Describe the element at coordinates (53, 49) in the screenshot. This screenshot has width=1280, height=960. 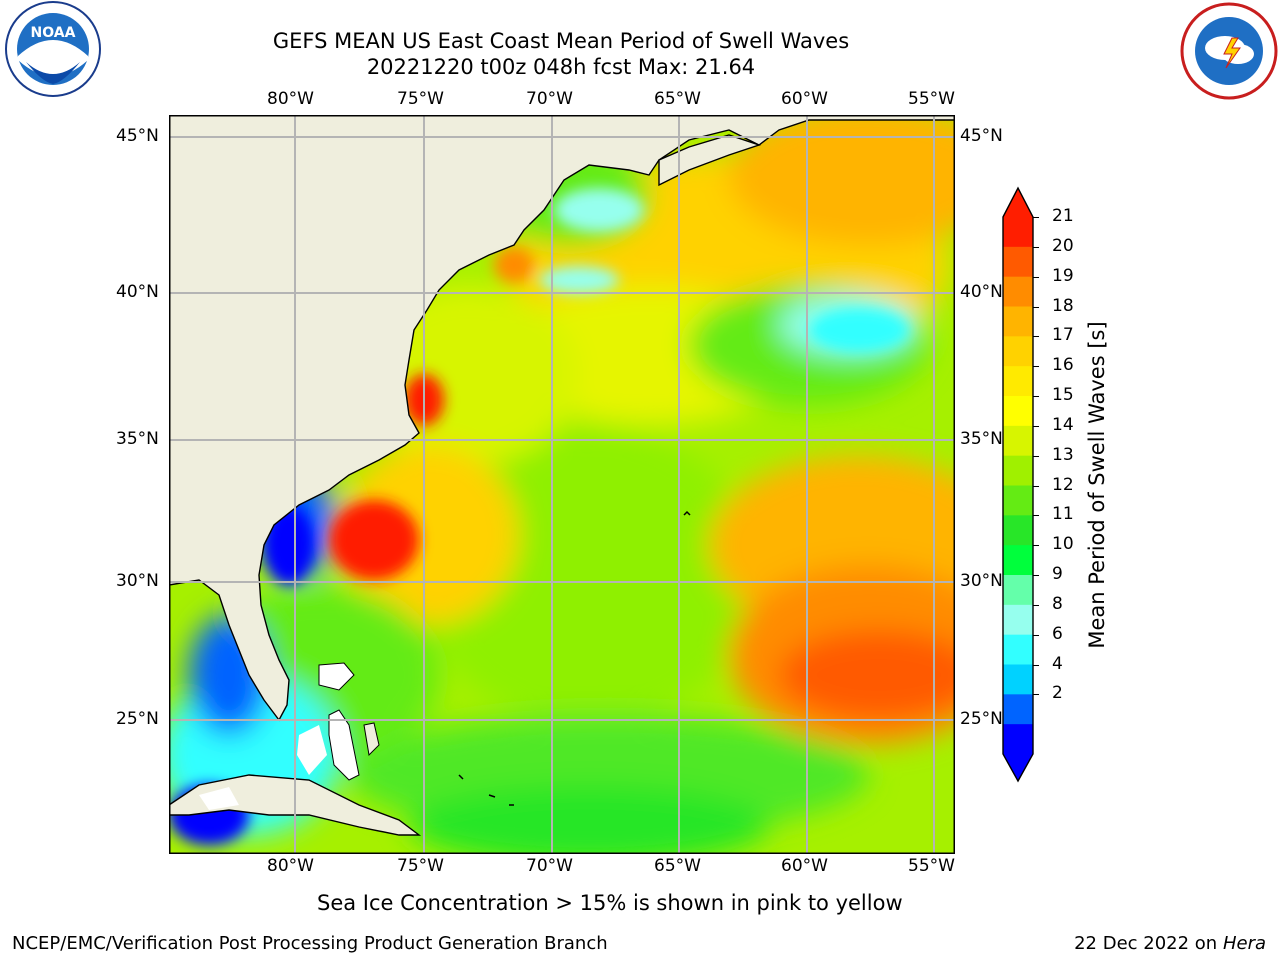
I see `noaa-logo: NOAA` at that location.